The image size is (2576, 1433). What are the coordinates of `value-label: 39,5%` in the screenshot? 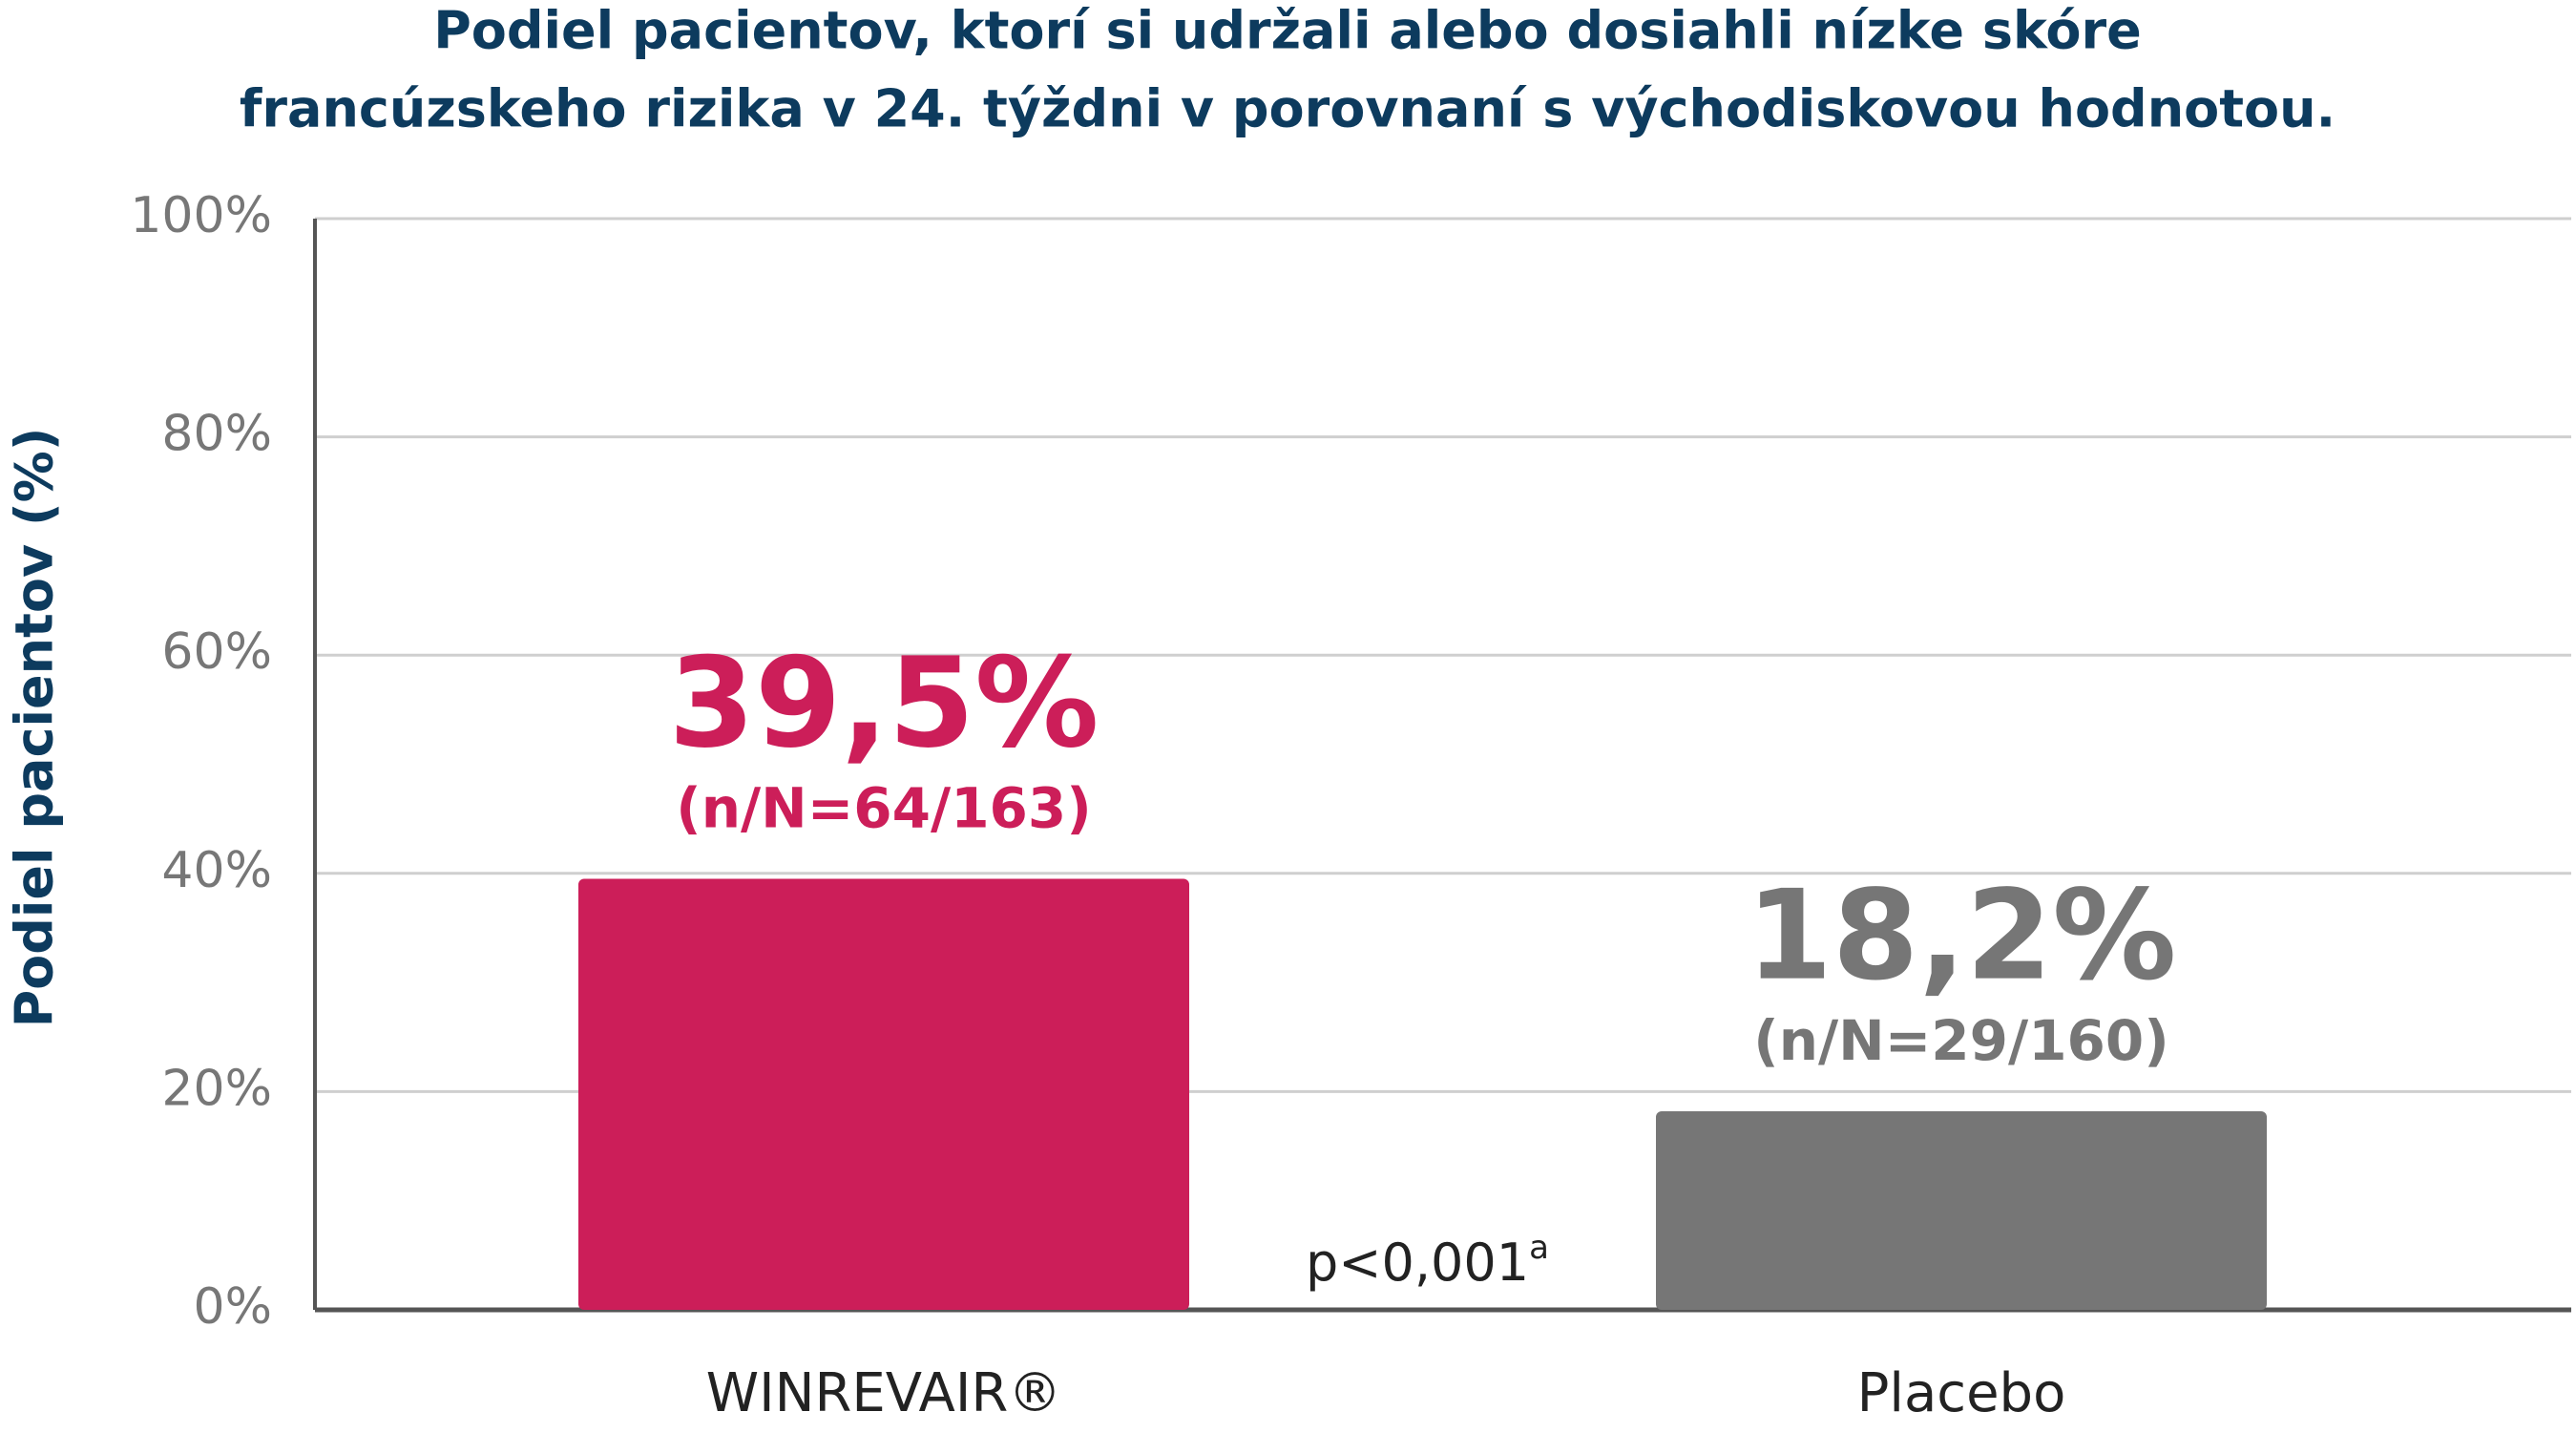 It's located at (883, 702).